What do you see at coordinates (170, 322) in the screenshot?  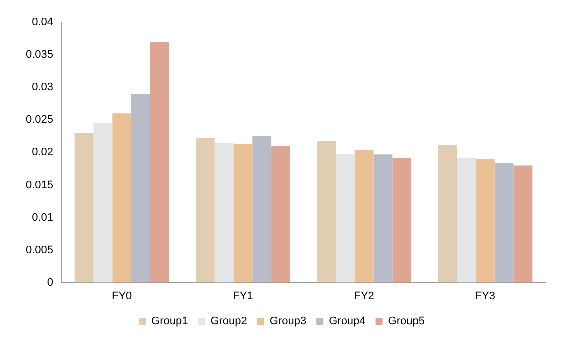 I see `legend-label: Group1` at bounding box center [170, 322].